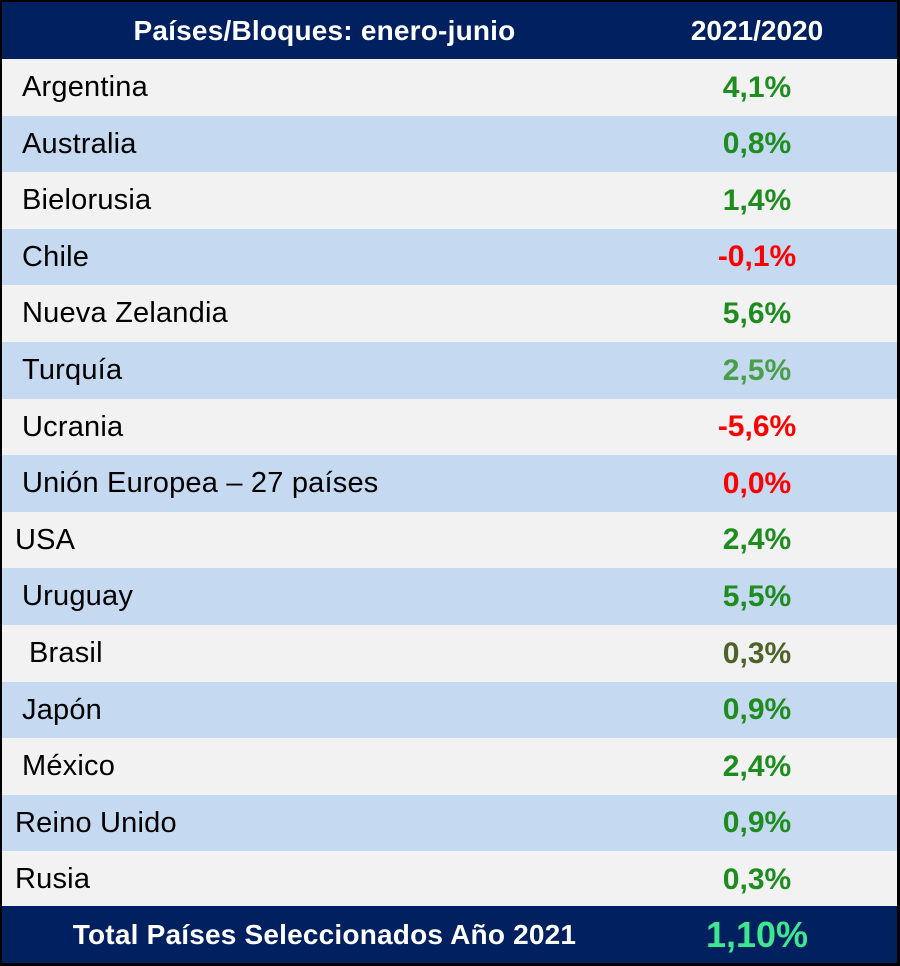 Image resolution: width=900 pixels, height=966 pixels. Describe the element at coordinates (45, 539) in the screenshot. I see `country-name: USA` at that location.